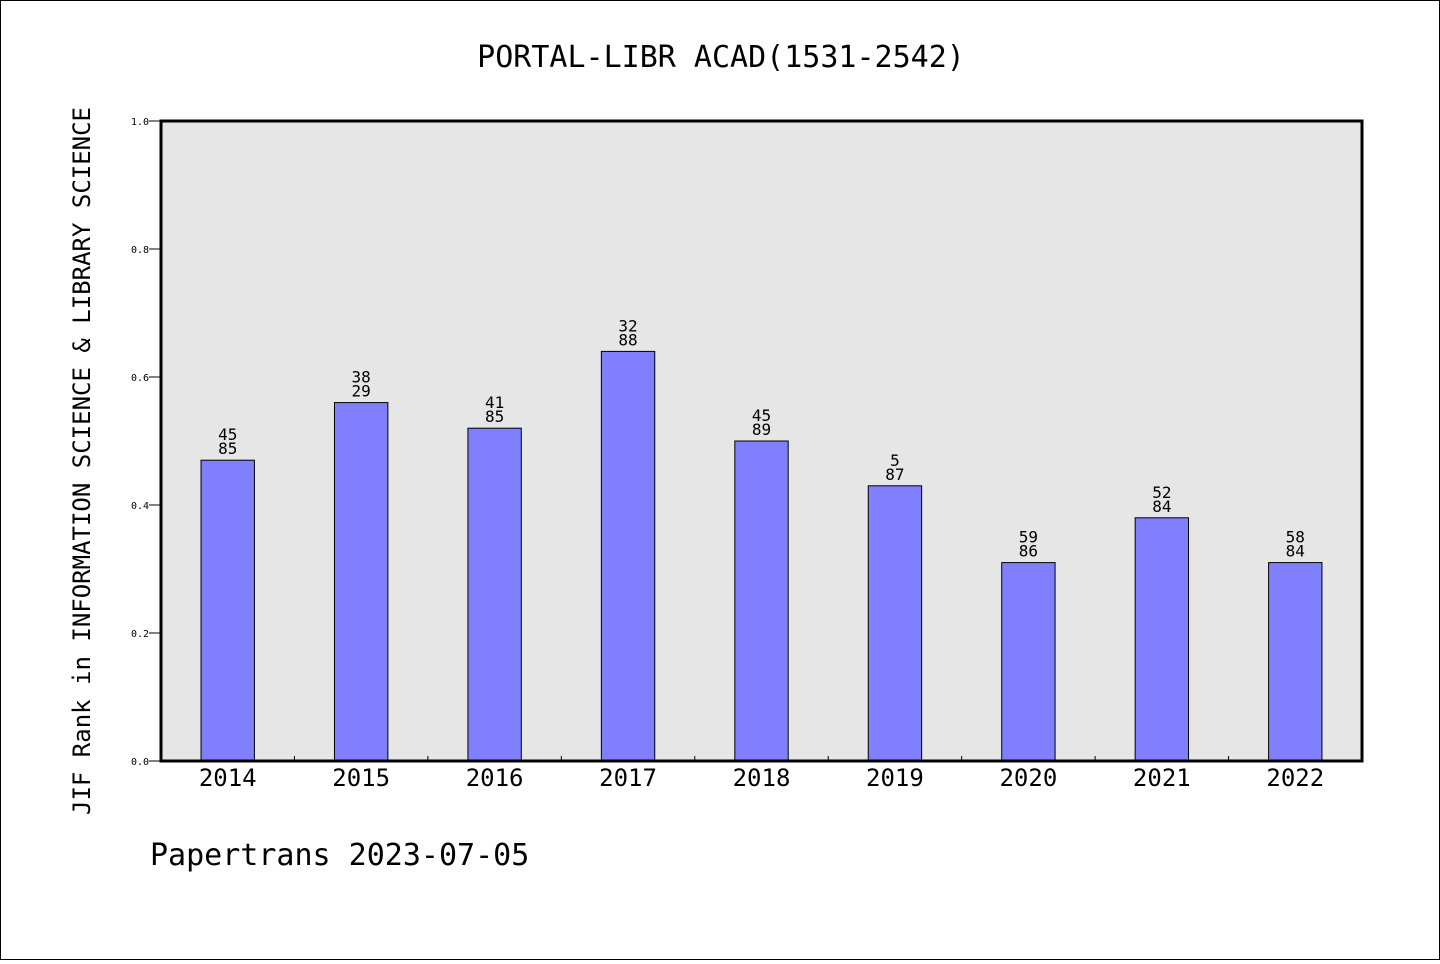  What do you see at coordinates (140, 506) in the screenshot?
I see `y-tick-label: 0.4` at bounding box center [140, 506].